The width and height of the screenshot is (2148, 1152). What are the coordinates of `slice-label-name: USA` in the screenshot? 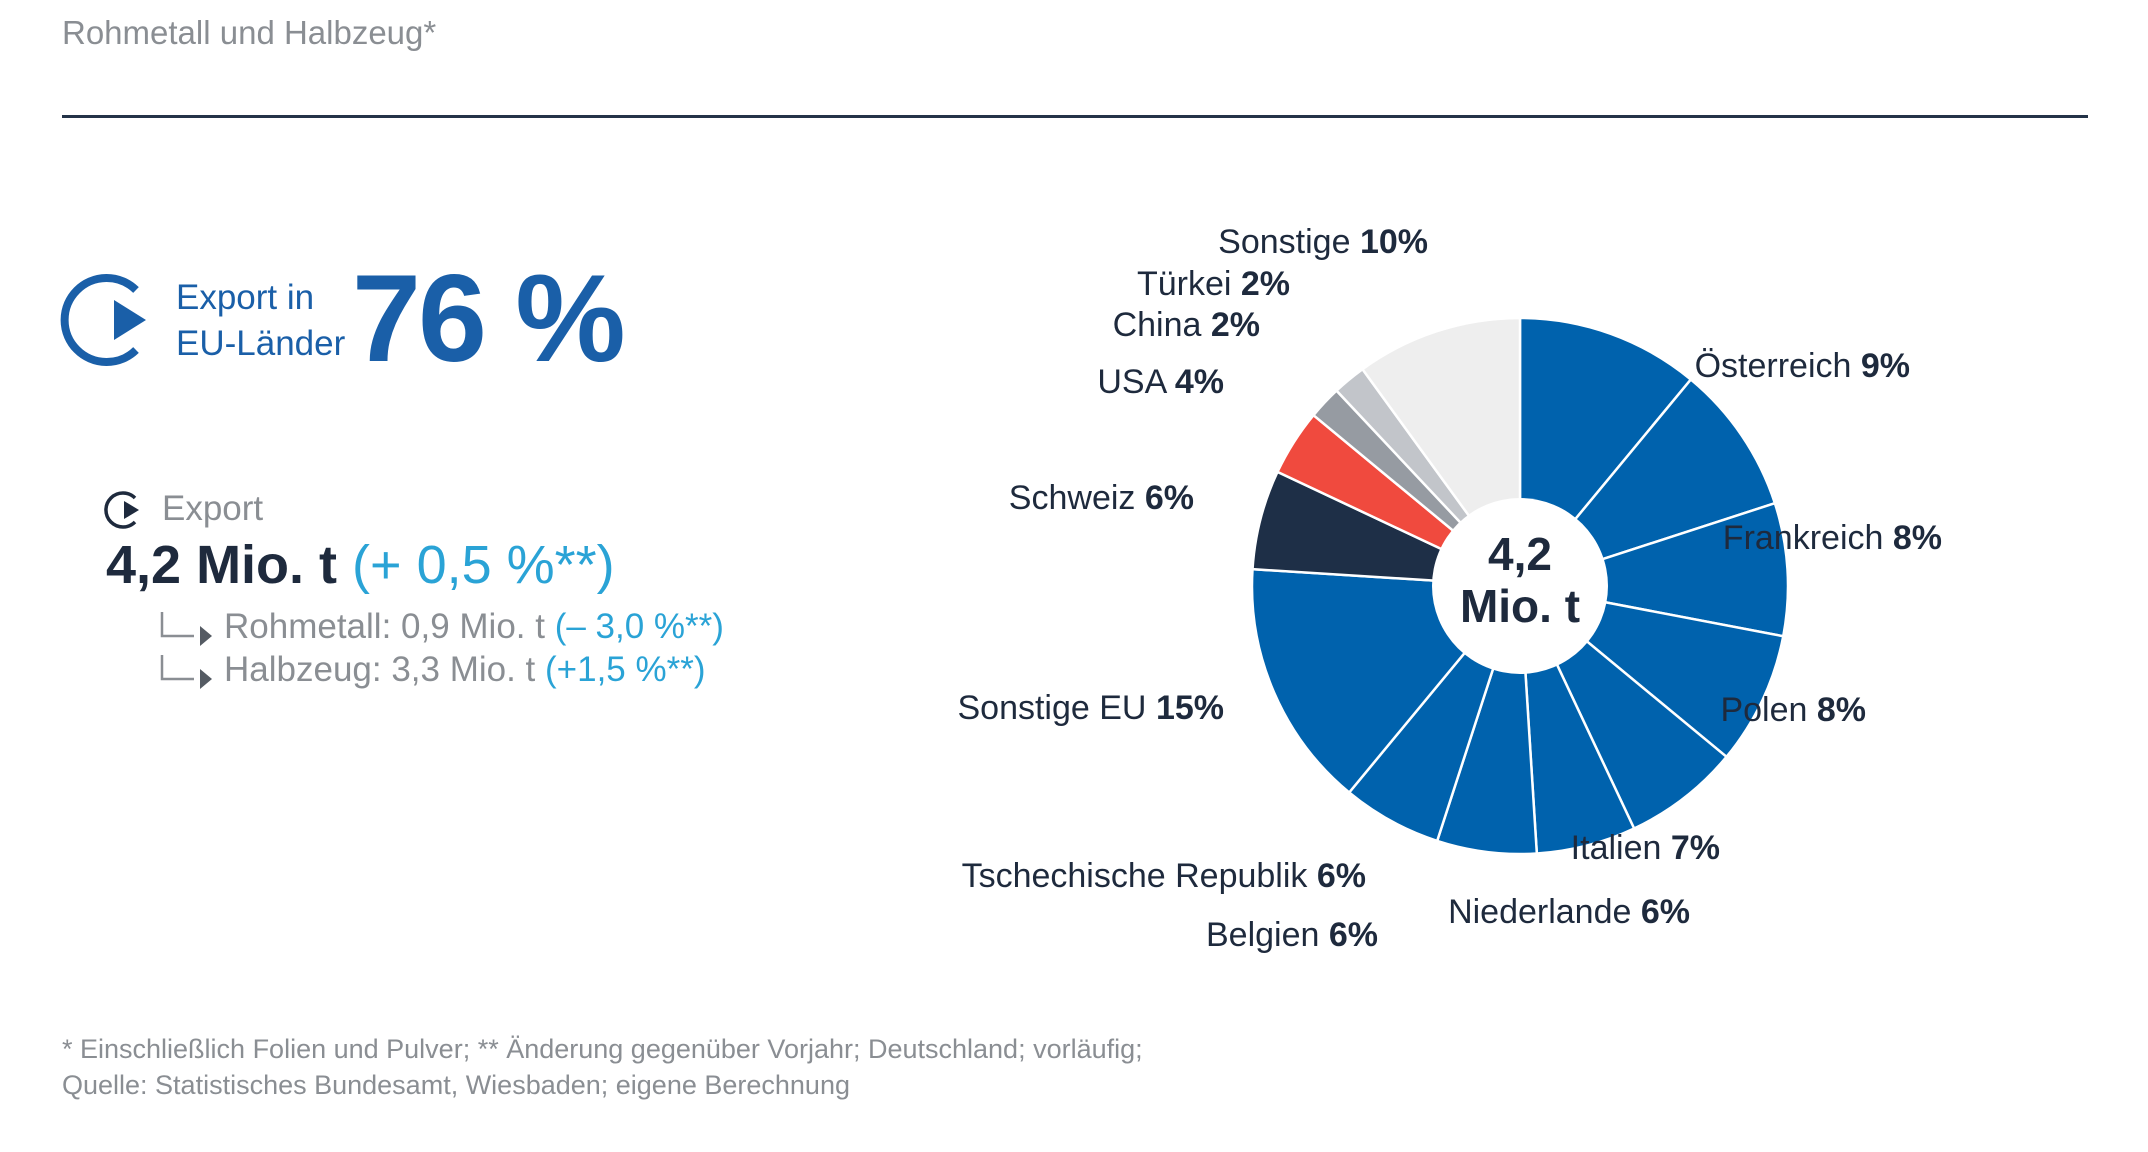 It's located at (1135, 382).